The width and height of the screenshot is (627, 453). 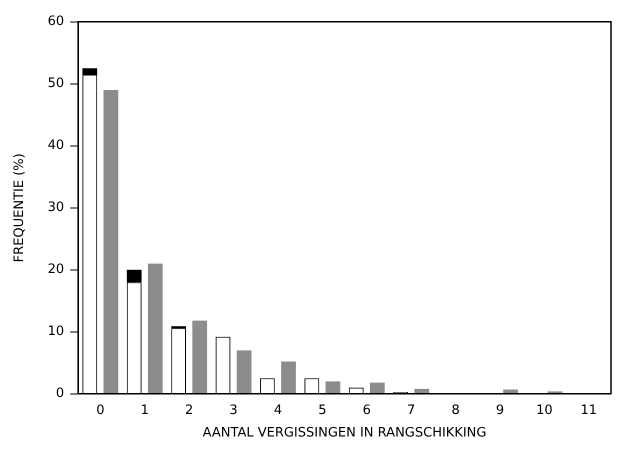 I want to click on x-tick-label: 8, so click(x=455, y=410).